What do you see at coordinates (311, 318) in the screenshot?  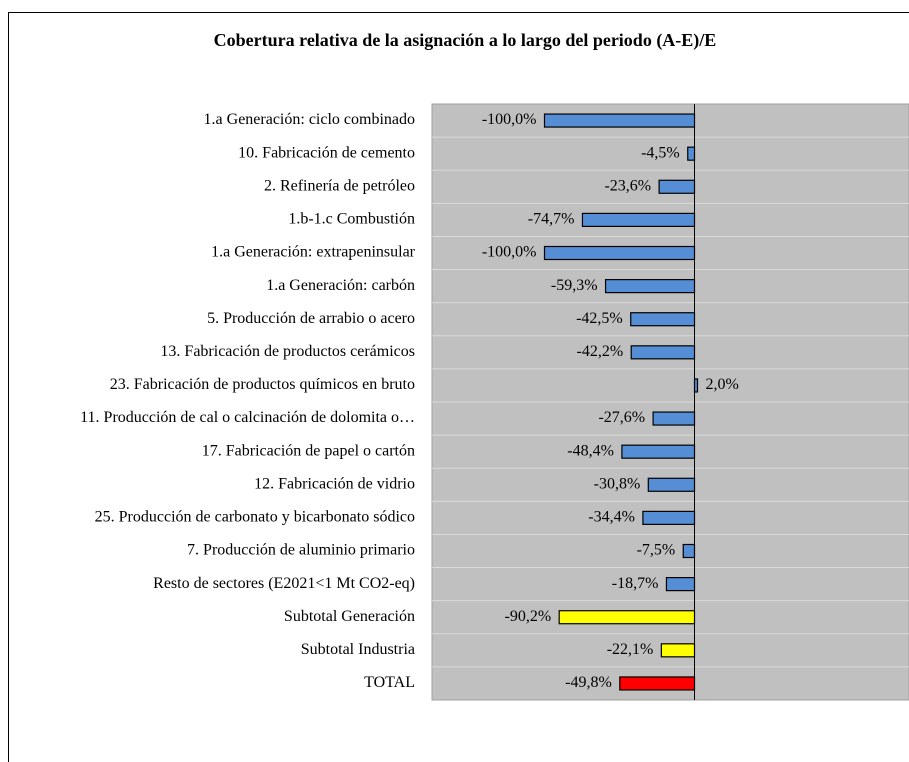 I see `y-tick-label: 5. Producción de arrabio o acero` at bounding box center [311, 318].